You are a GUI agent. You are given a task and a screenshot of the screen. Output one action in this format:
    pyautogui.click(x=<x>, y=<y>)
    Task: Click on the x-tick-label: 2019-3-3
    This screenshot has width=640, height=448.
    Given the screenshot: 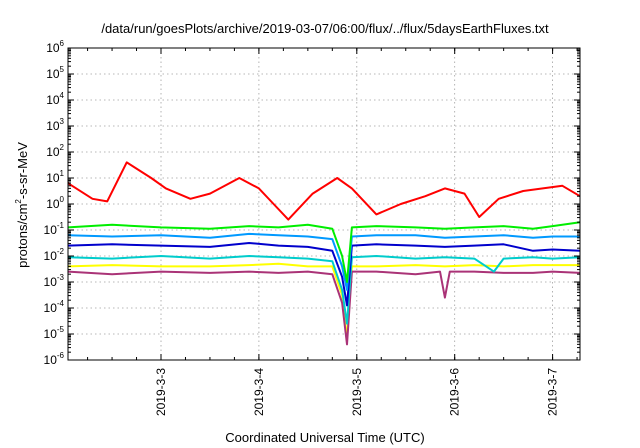 What is the action you would take?
    pyautogui.click(x=161, y=392)
    